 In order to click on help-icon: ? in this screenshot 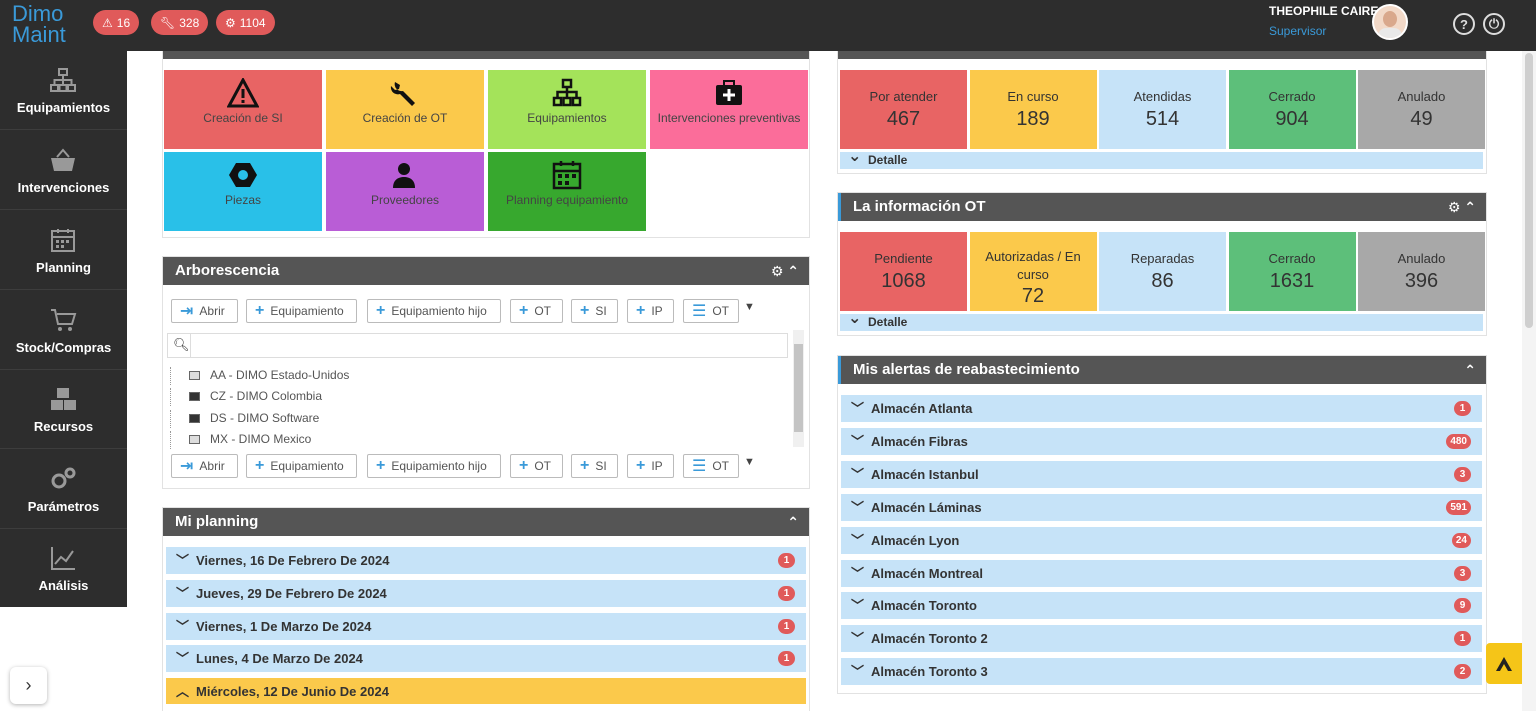, I will do `click(1464, 24)`.